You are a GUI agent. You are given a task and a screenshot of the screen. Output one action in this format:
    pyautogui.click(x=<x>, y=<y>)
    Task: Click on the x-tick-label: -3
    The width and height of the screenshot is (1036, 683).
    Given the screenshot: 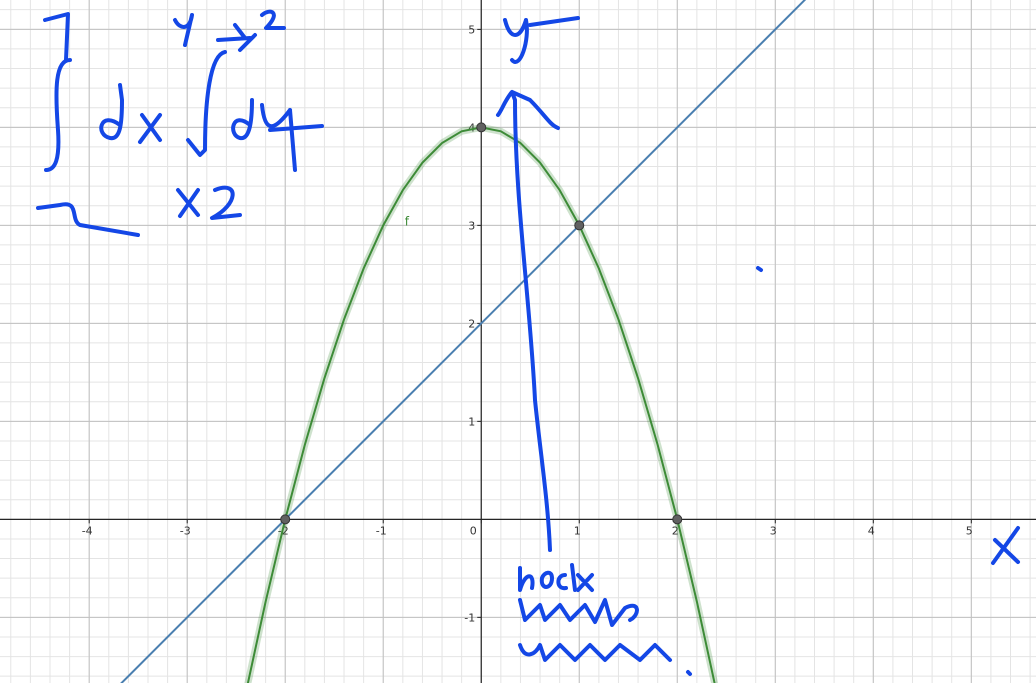 What is the action you would take?
    pyautogui.click(x=185, y=530)
    